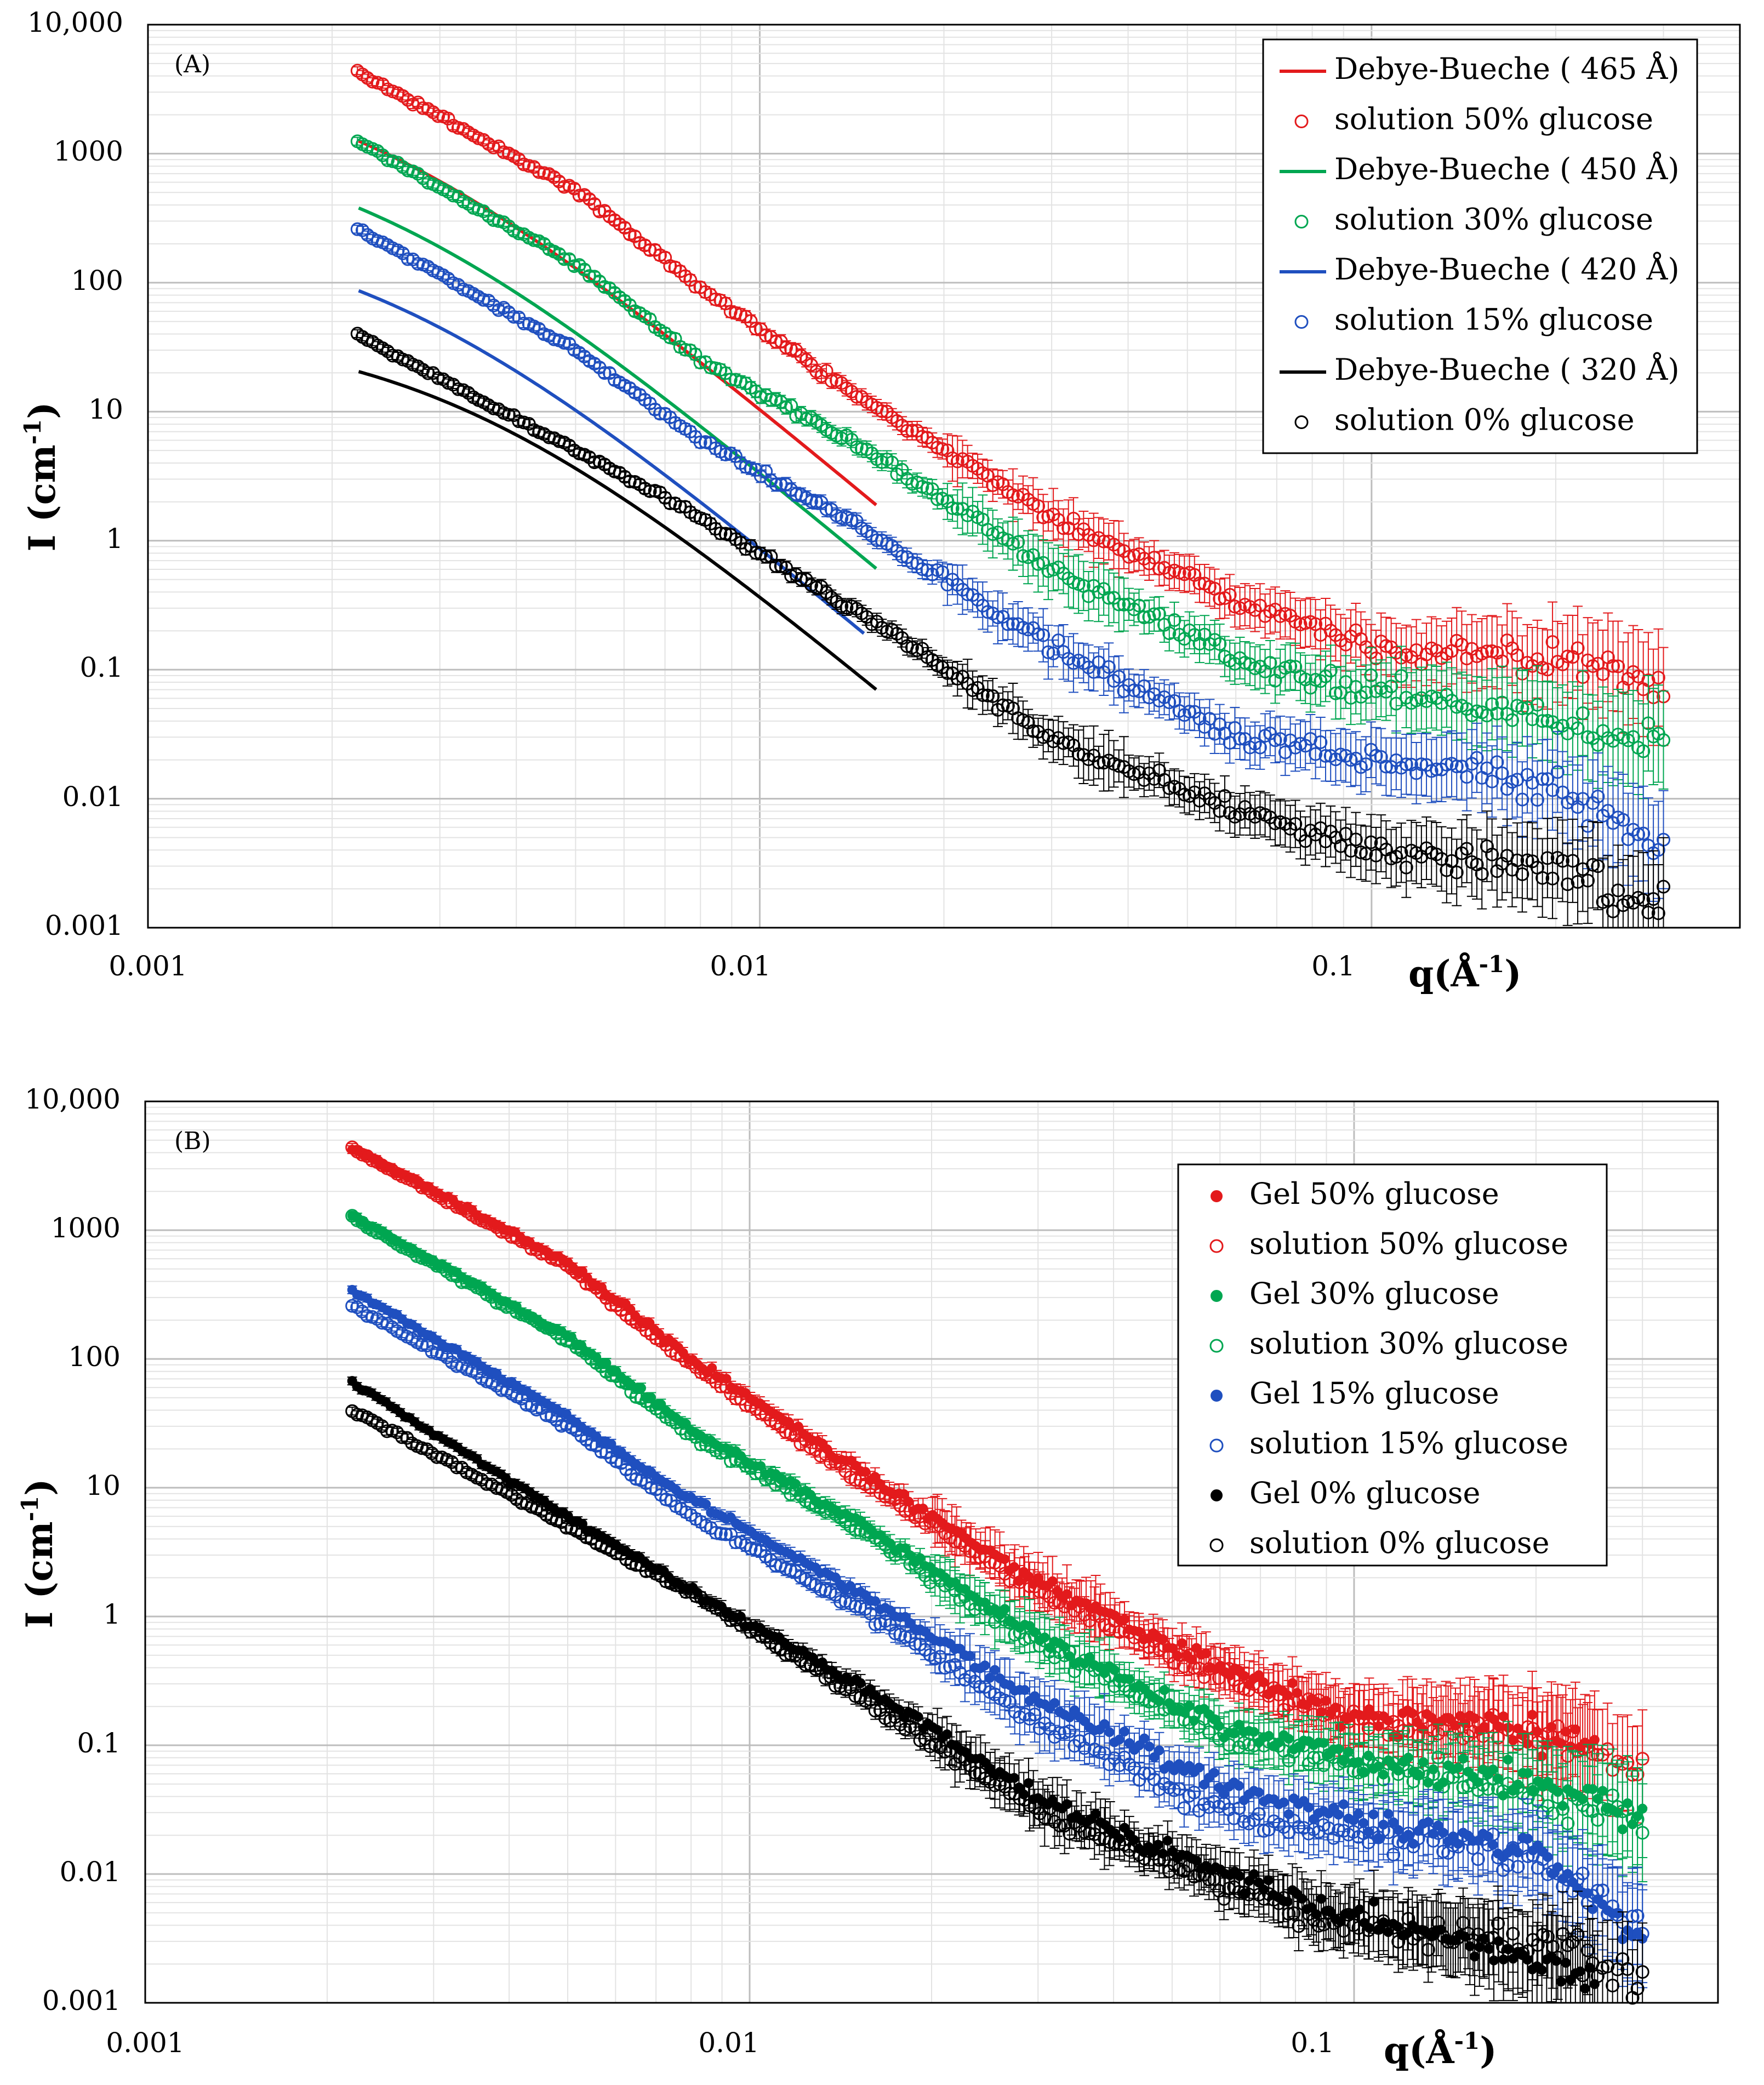 The image size is (1764, 2085). Describe the element at coordinates (1480, 246) in the screenshot. I see `panel-a-legend-box` at that location.